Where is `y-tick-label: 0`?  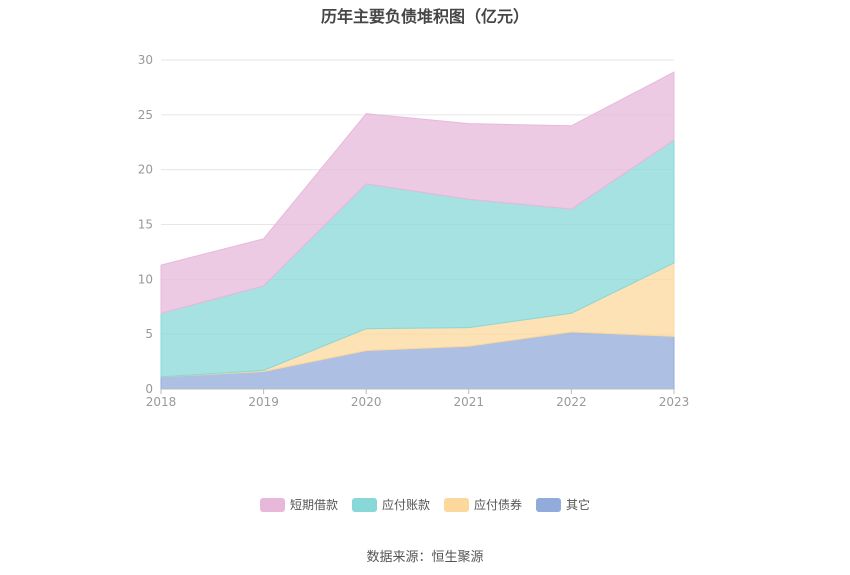
y-tick-label: 0 is located at coordinates (149, 389).